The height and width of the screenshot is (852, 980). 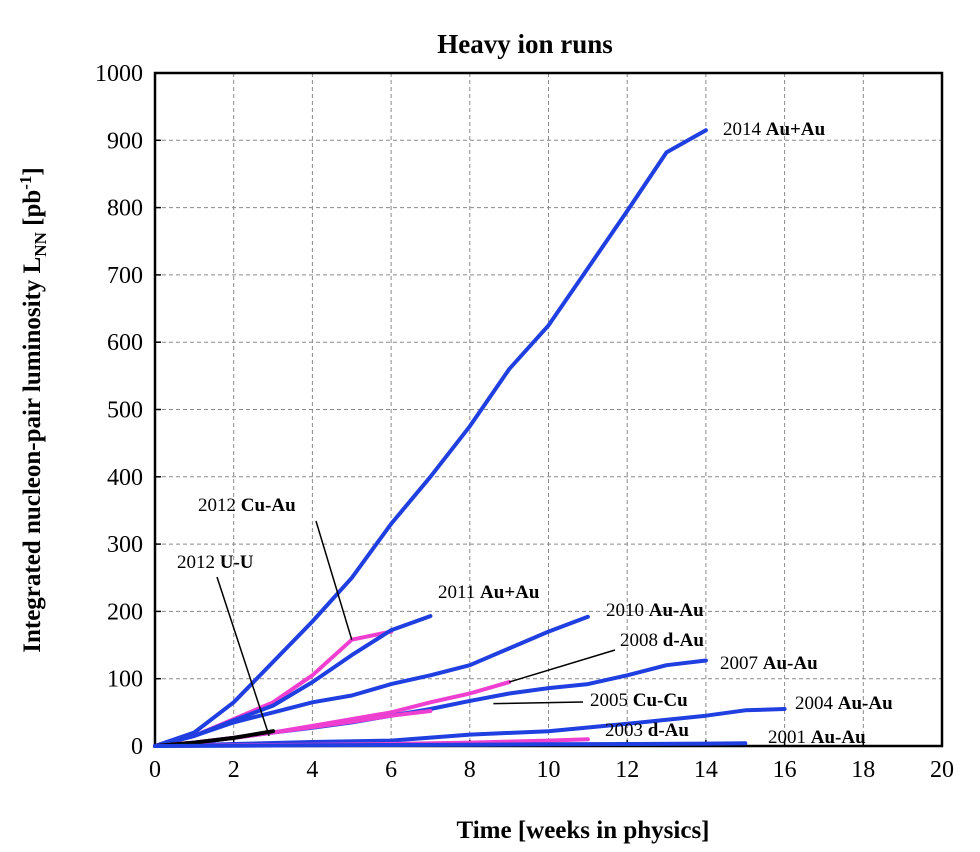 I want to click on leader-2012-cu-au, so click(x=334, y=580).